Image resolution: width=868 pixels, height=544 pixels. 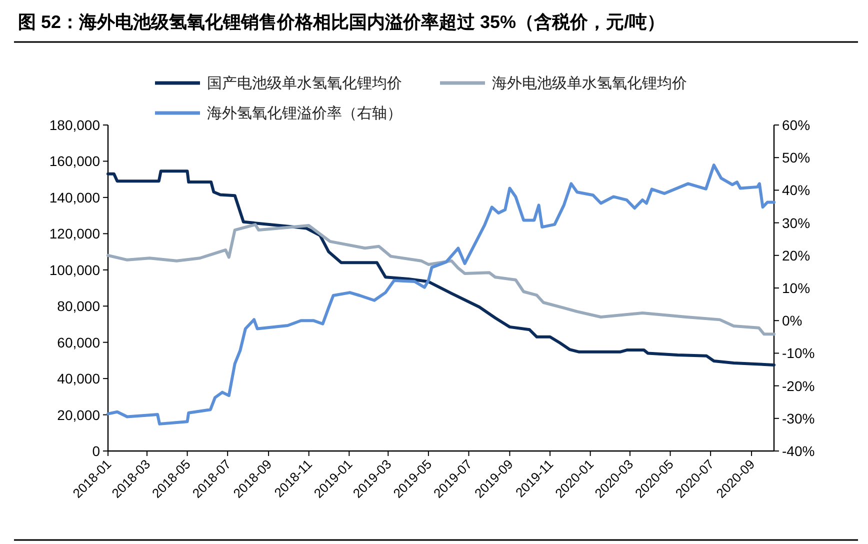 What do you see at coordinates (74, 234) in the screenshot?
I see `y-tick-label: 120,000` at bounding box center [74, 234].